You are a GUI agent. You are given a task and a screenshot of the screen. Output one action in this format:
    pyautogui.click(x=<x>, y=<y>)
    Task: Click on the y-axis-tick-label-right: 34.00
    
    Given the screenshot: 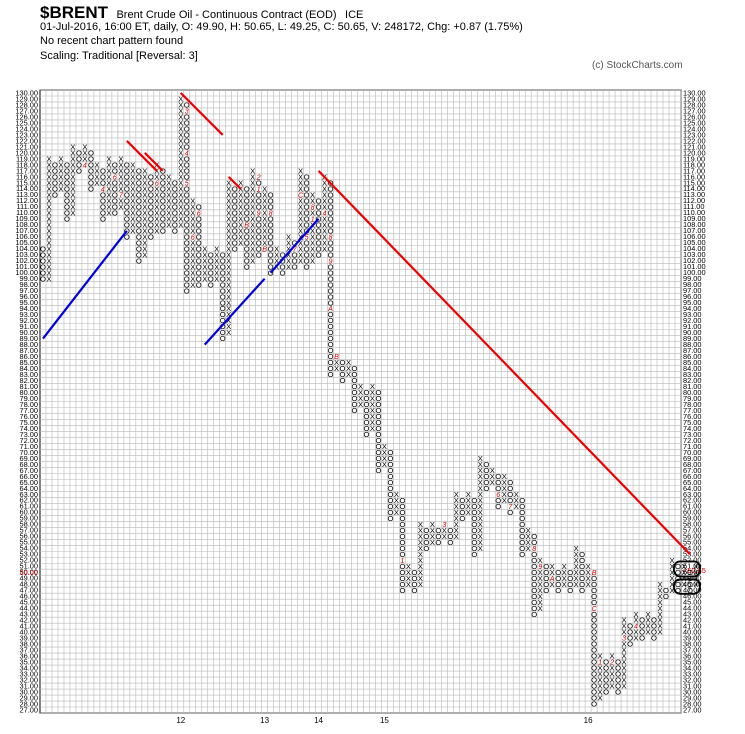 What is the action you would take?
    pyautogui.click(x=692, y=667)
    